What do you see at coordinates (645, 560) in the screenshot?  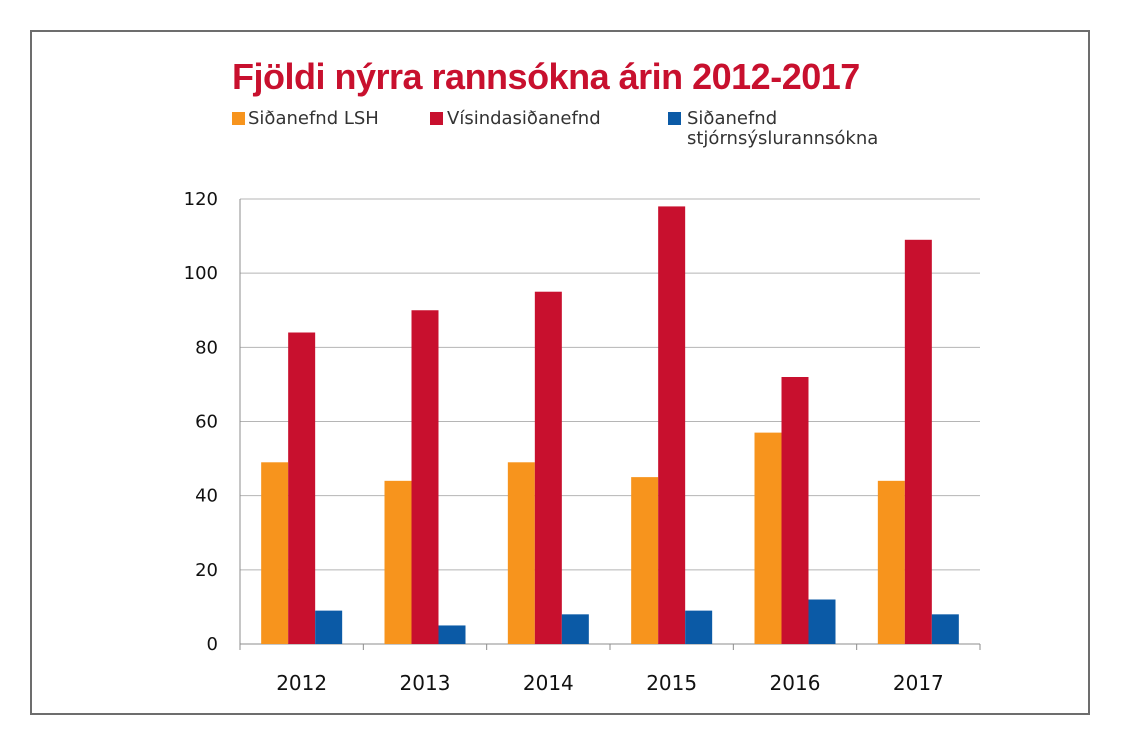 I see `bar-series0-2015` at bounding box center [645, 560].